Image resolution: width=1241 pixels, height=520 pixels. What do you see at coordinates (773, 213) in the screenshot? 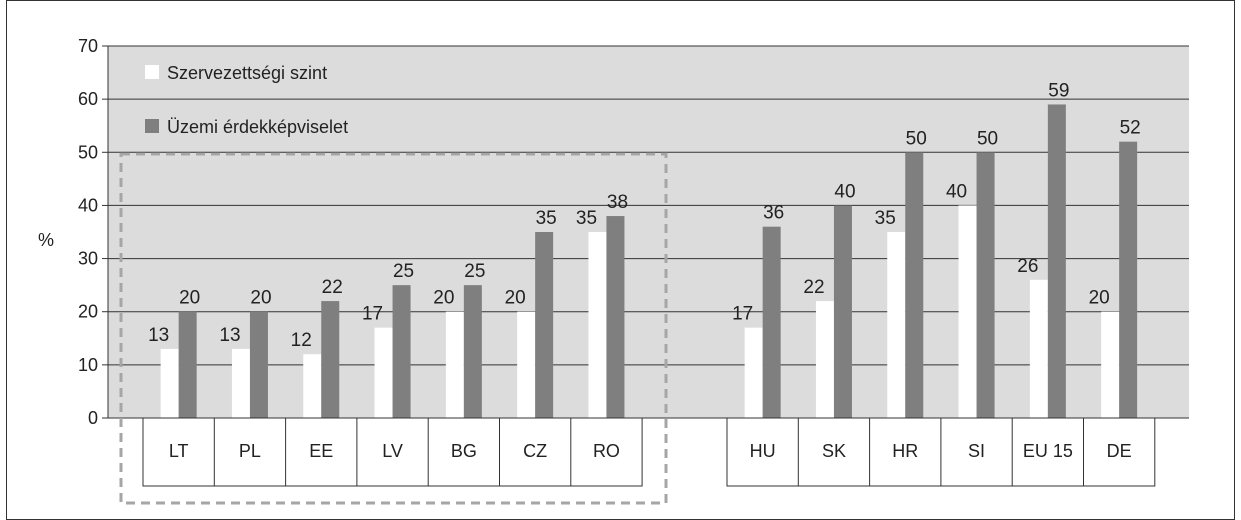
I see `data-label-uzemi-erdekkepviselet: 36` at bounding box center [773, 213].